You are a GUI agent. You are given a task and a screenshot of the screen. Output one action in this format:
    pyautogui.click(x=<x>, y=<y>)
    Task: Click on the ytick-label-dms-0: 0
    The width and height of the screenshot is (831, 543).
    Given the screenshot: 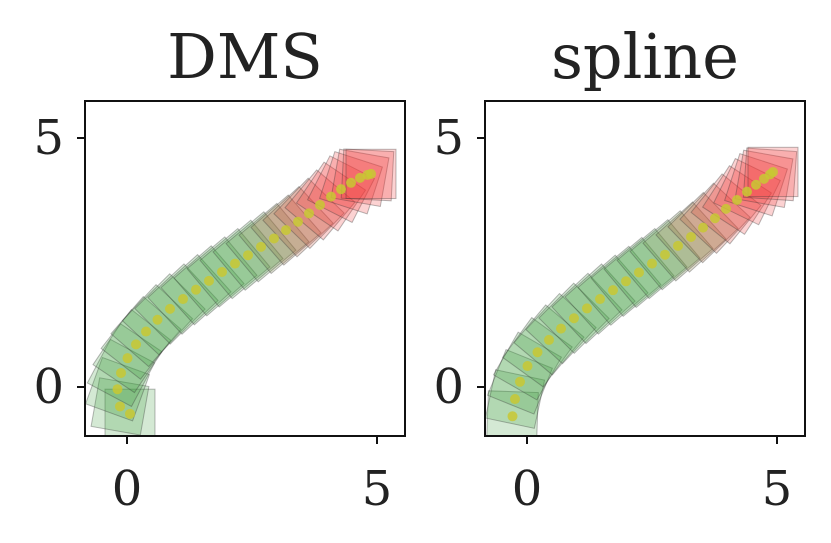 What is the action you would take?
    pyautogui.click(x=48, y=387)
    